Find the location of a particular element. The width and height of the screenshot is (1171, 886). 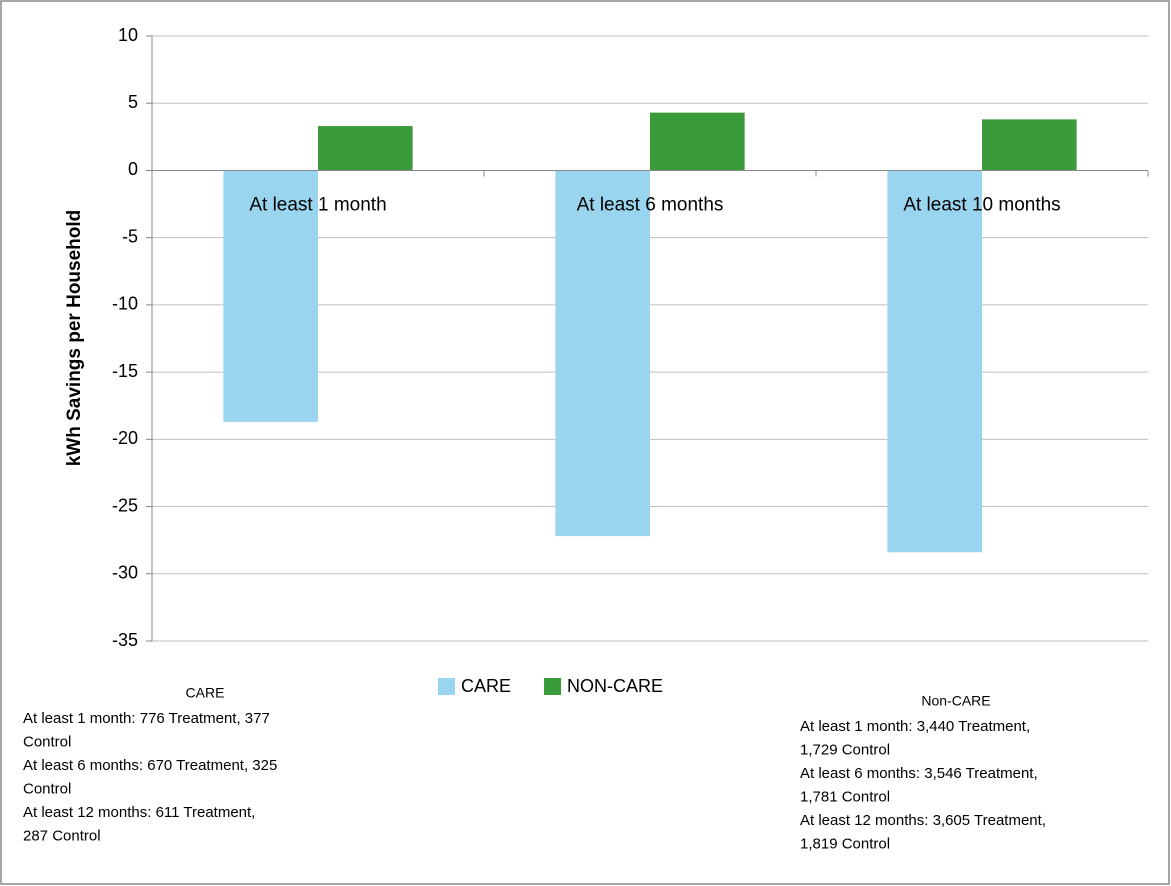

note-line: 287 Control is located at coordinates (62, 835).